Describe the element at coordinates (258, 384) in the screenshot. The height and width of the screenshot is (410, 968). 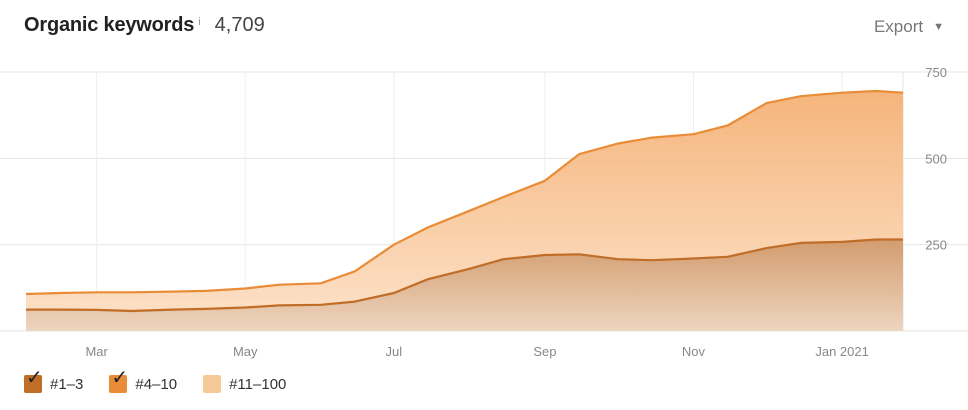
I see `legend-label-11-100: #11–100` at that location.